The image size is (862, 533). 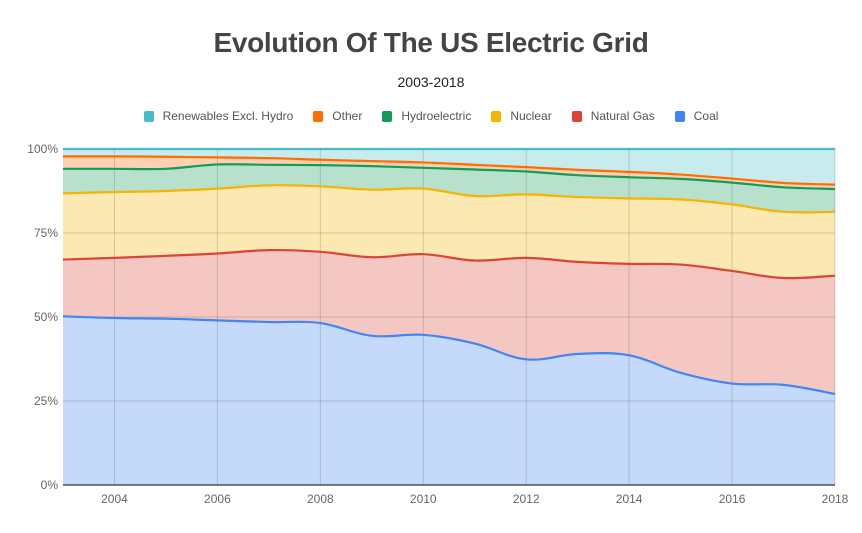 I want to click on legend-label: Other, so click(x=347, y=116).